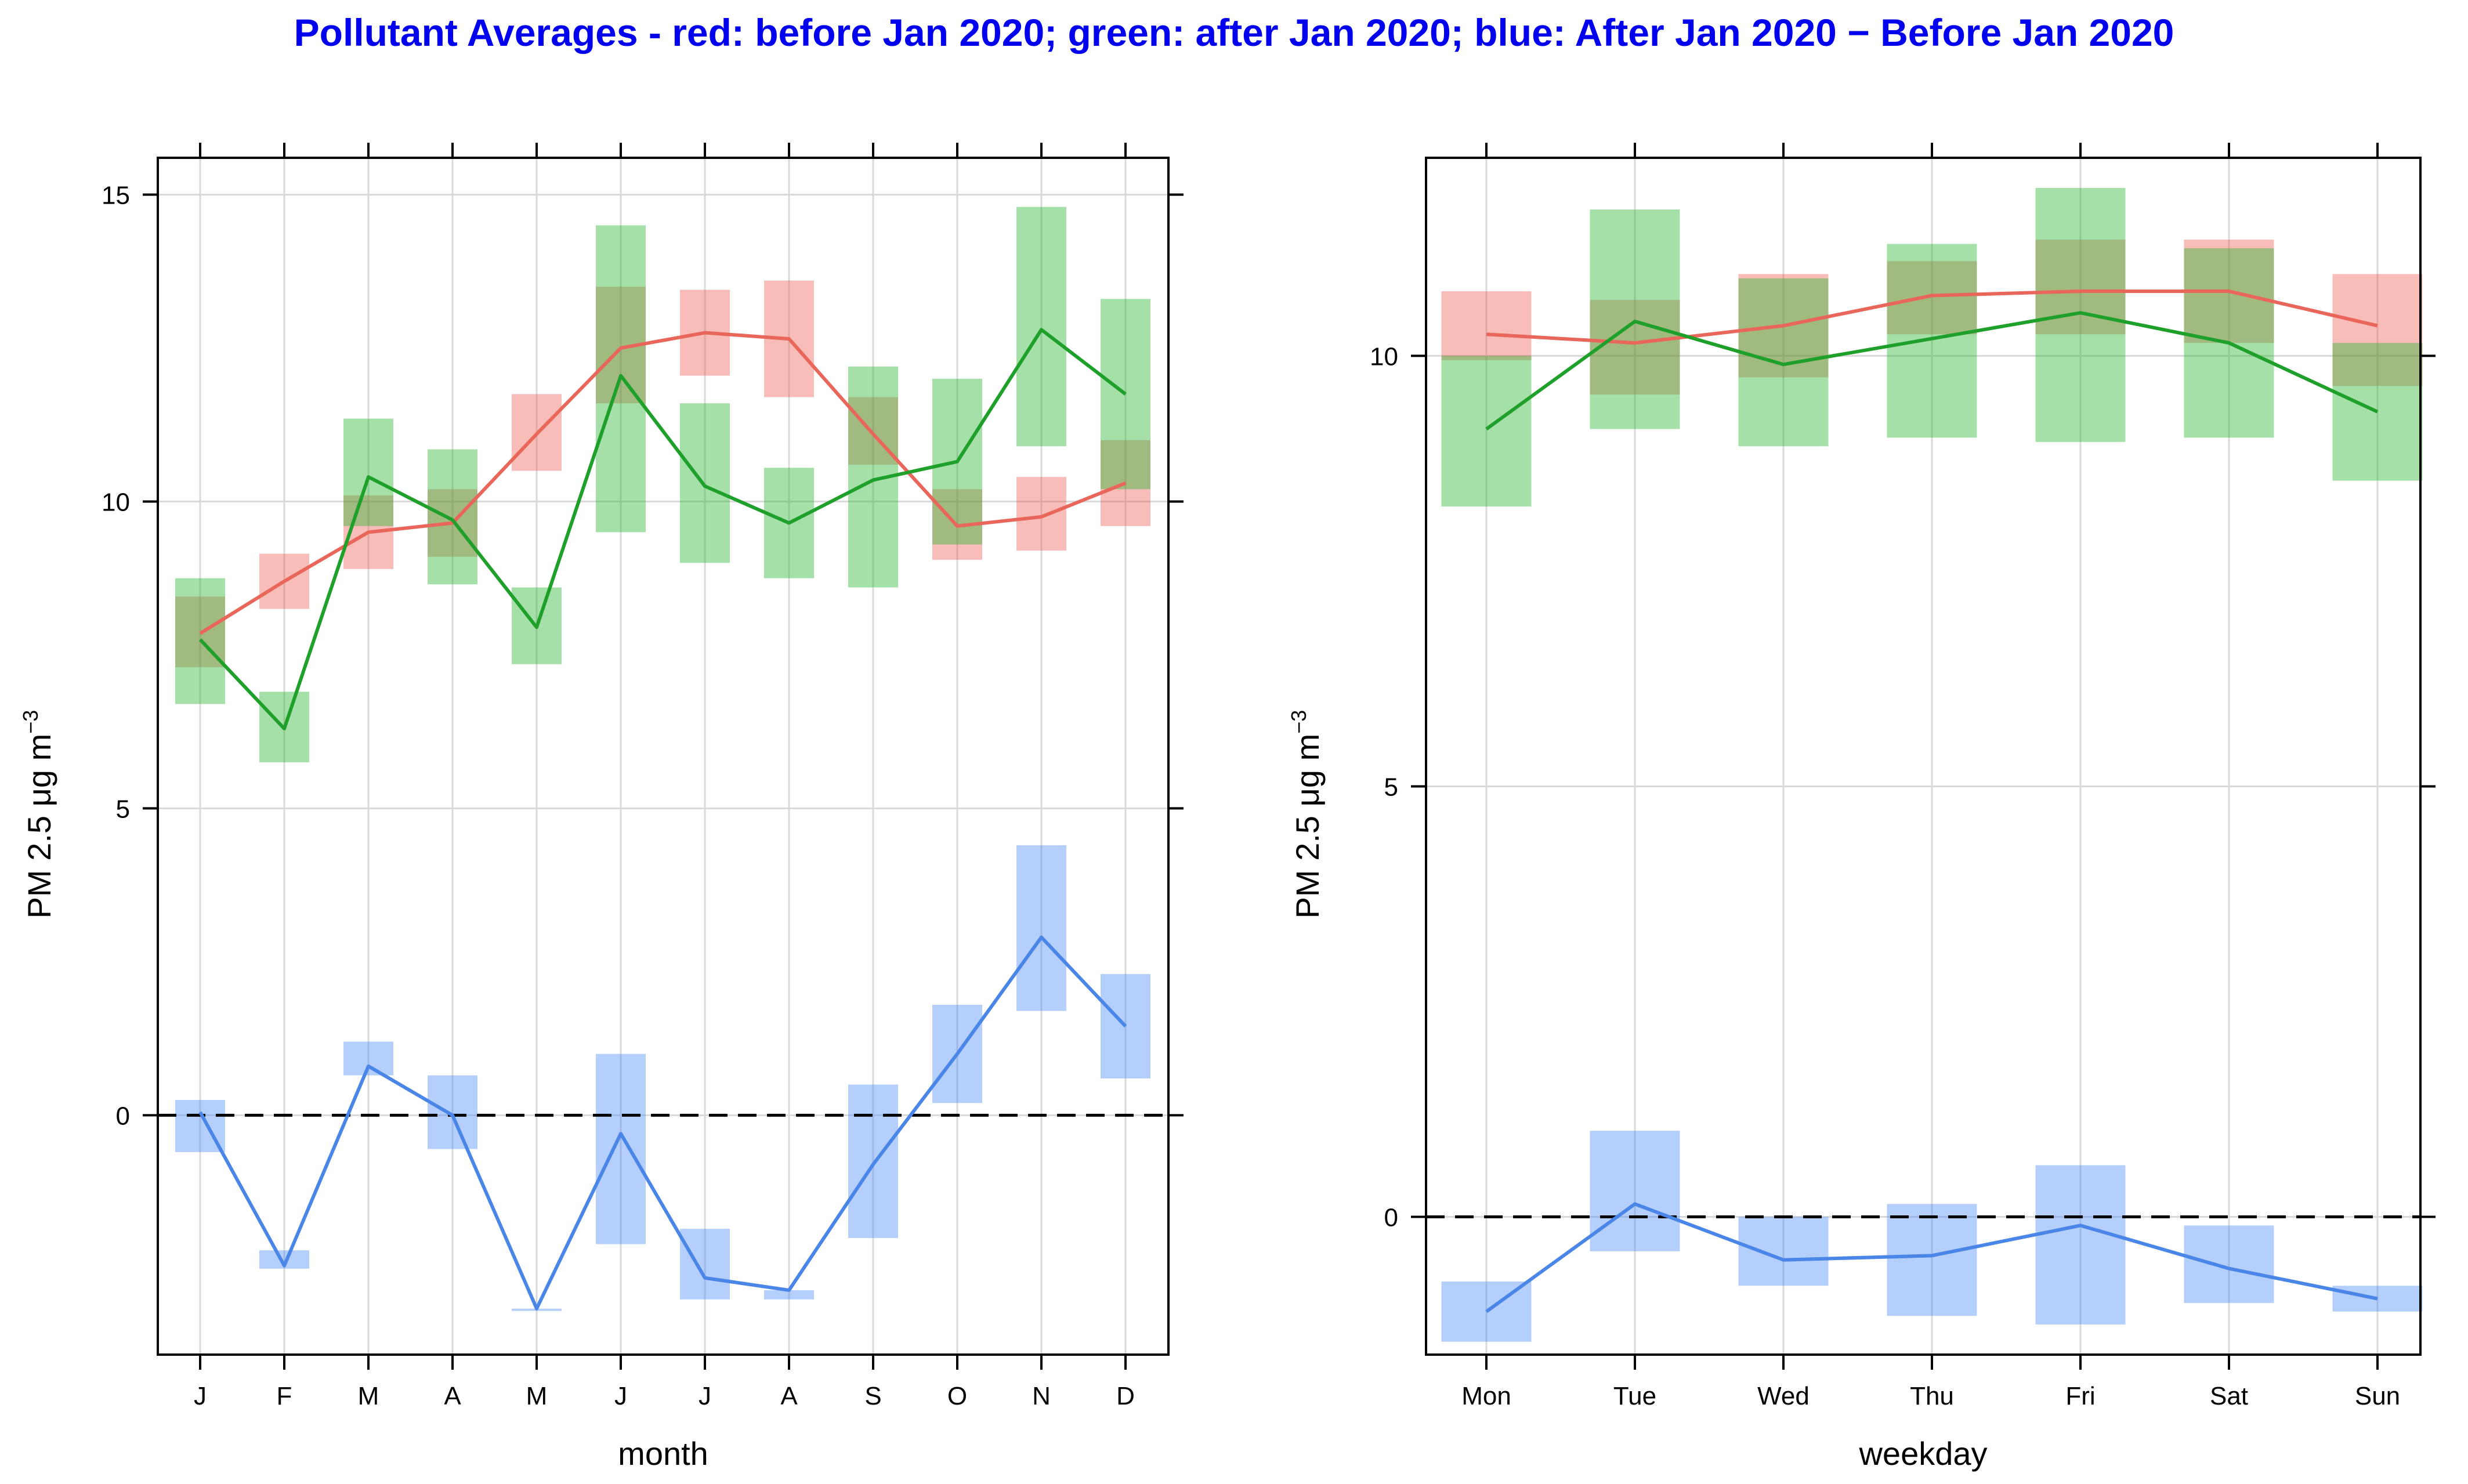  I want to click on x-tick-label: Wed, so click(1784, 1396).